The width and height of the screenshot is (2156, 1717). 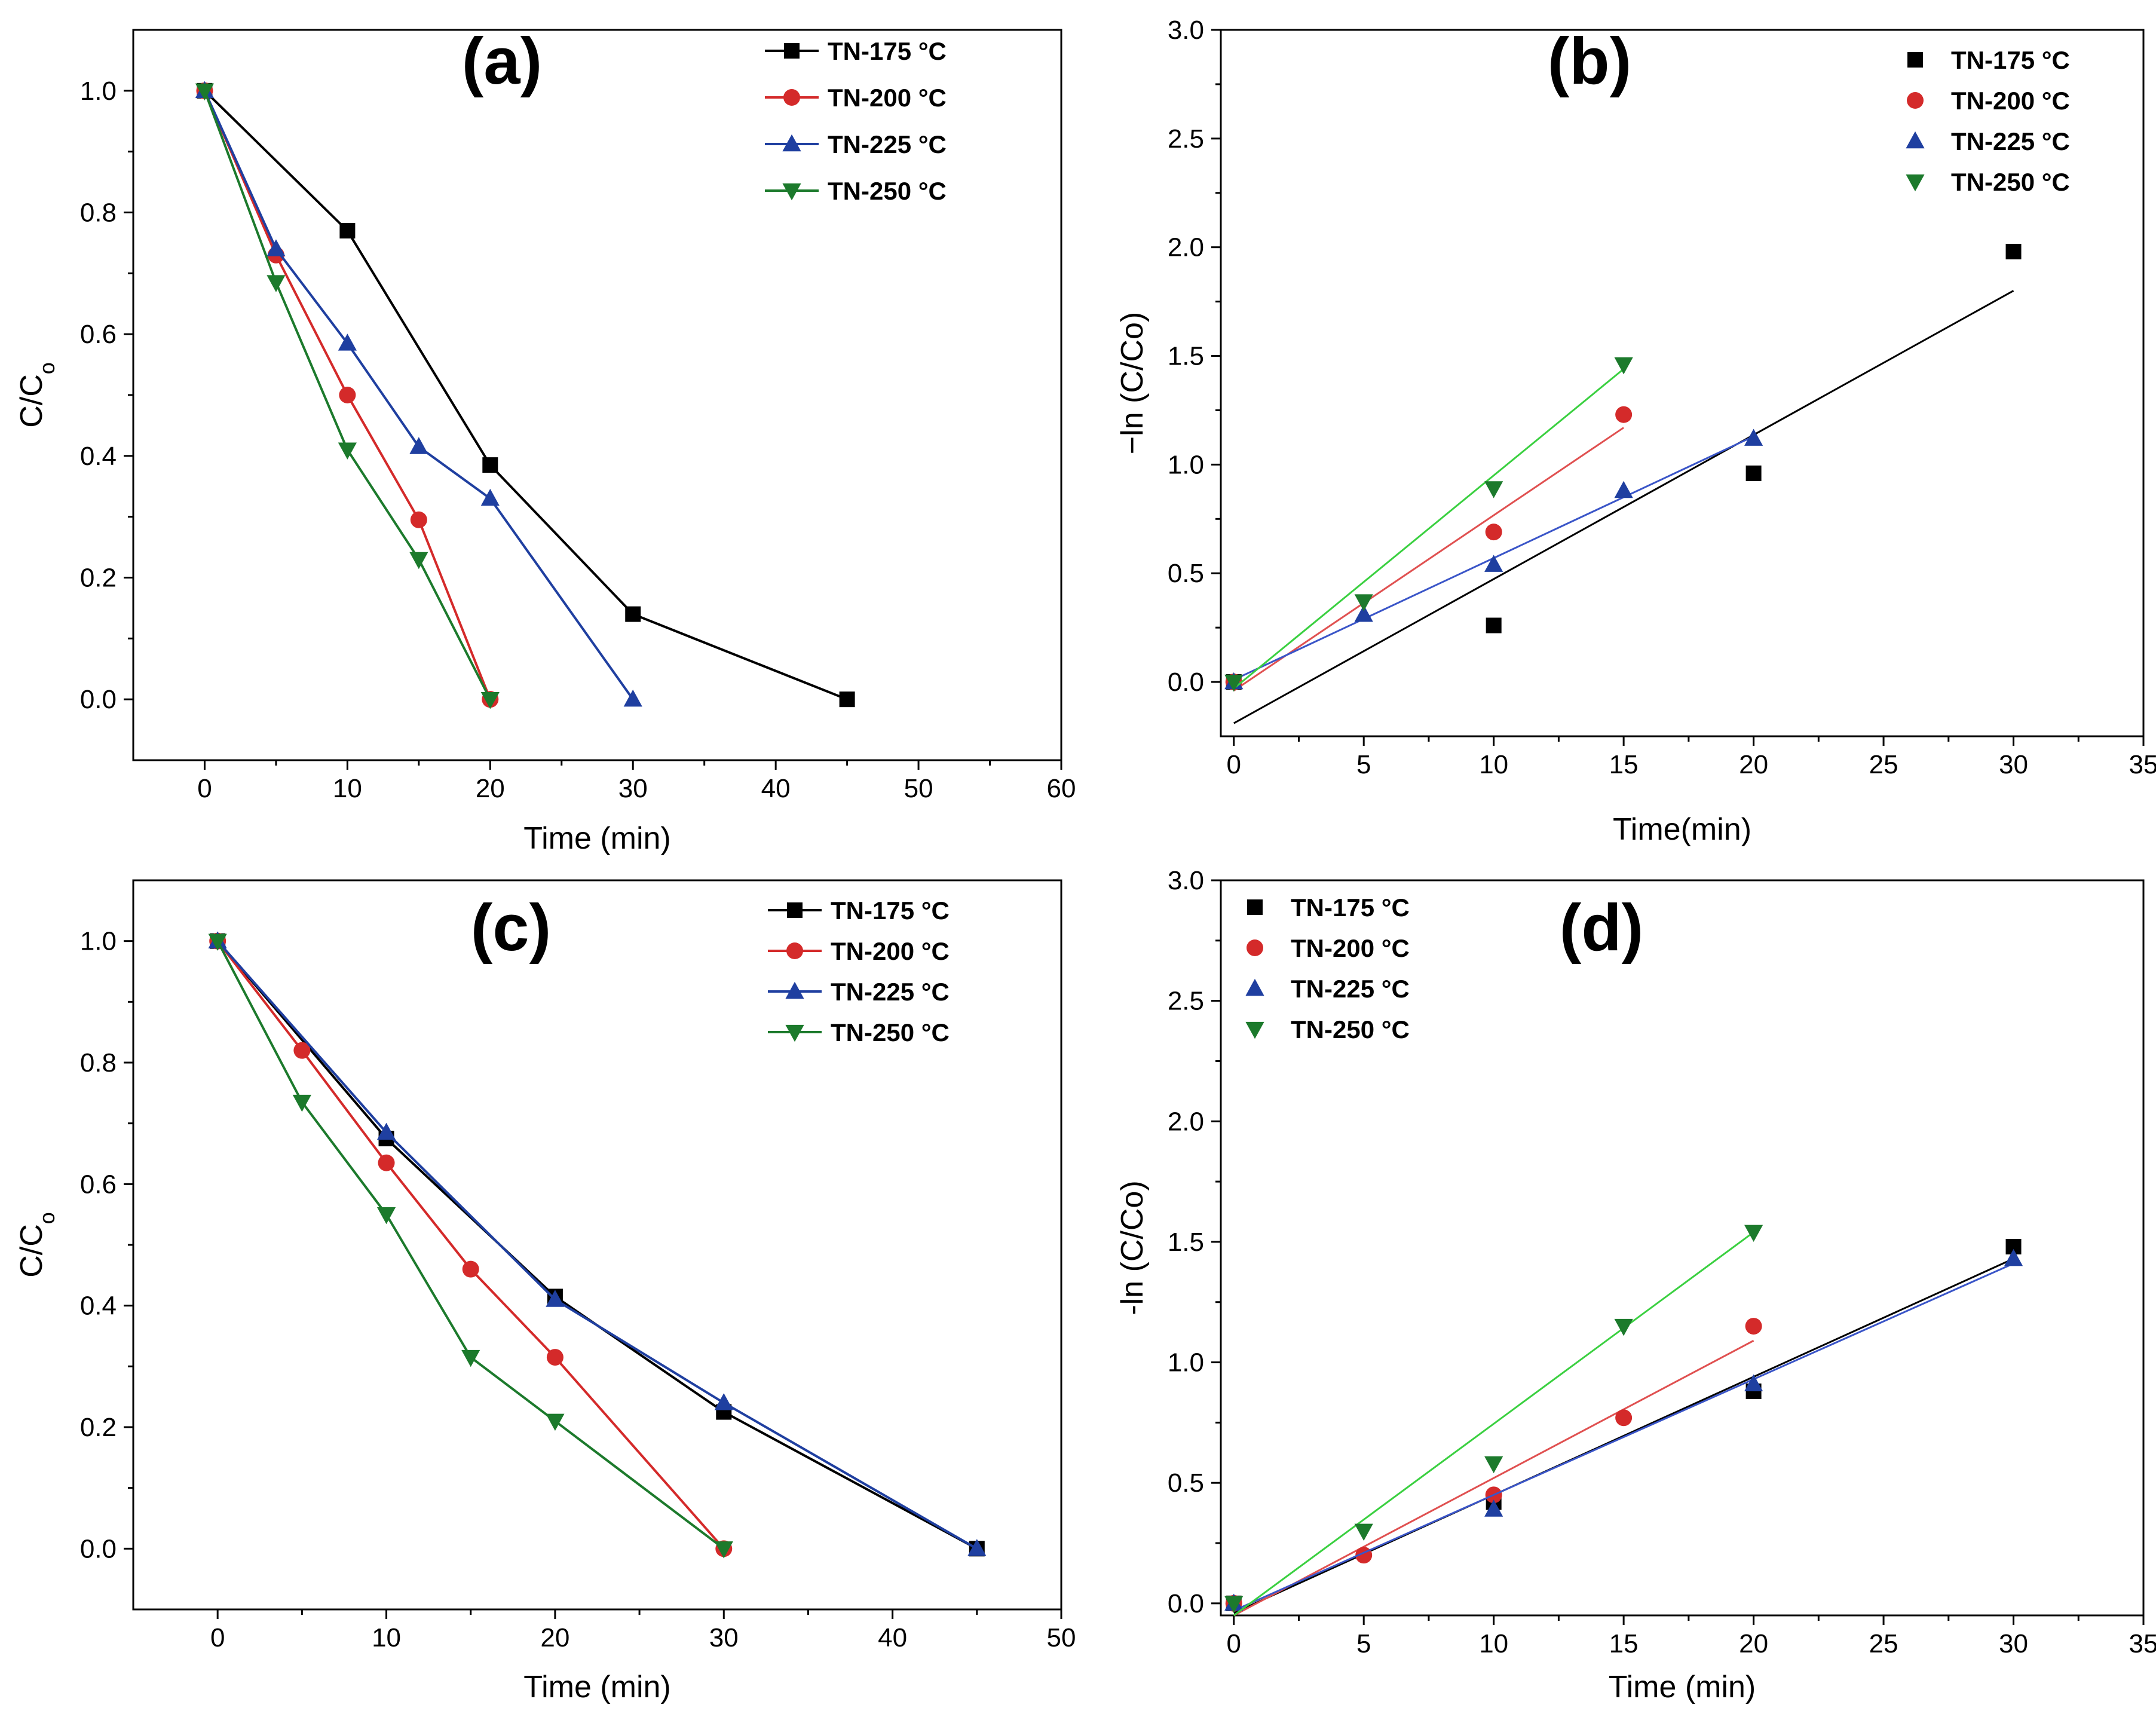 I want to click on y-axis-title: C/Co, so click(x=36, y=1245).